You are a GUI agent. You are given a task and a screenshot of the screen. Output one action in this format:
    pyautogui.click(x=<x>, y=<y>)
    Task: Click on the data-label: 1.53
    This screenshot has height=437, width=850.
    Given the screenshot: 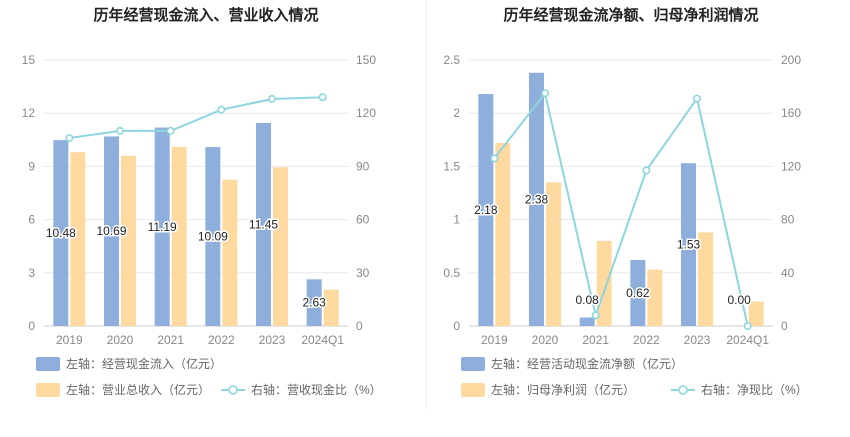 What is the action you would take?
    pyautogui.click(x=689, y=245)
    